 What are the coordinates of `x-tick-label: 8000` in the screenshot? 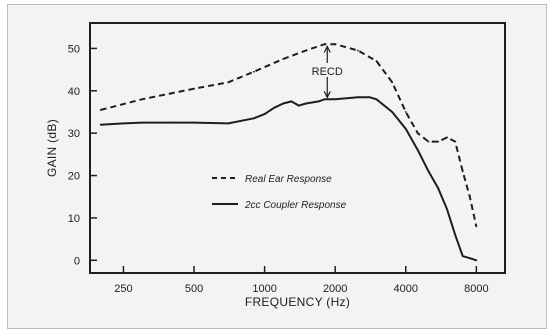 It's located at (476, 289).